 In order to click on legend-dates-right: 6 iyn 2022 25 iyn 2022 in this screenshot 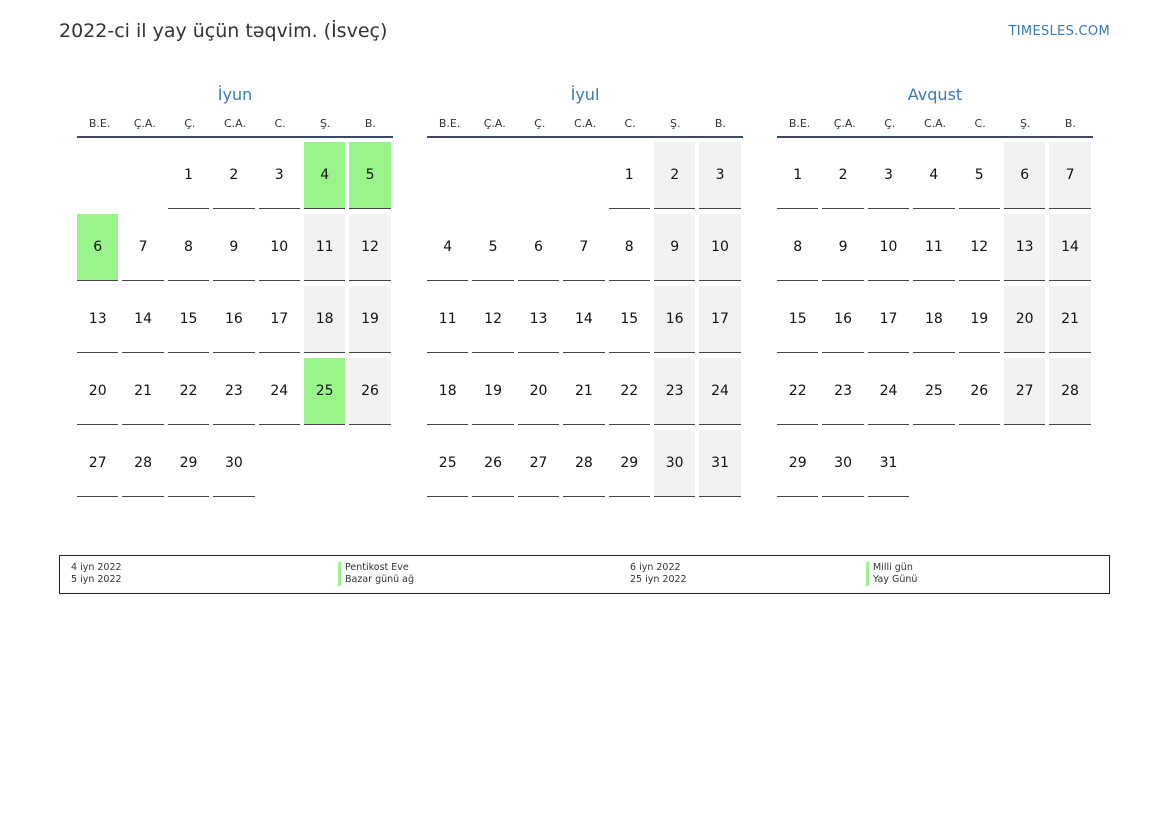, I will do `click(658, 574)`.